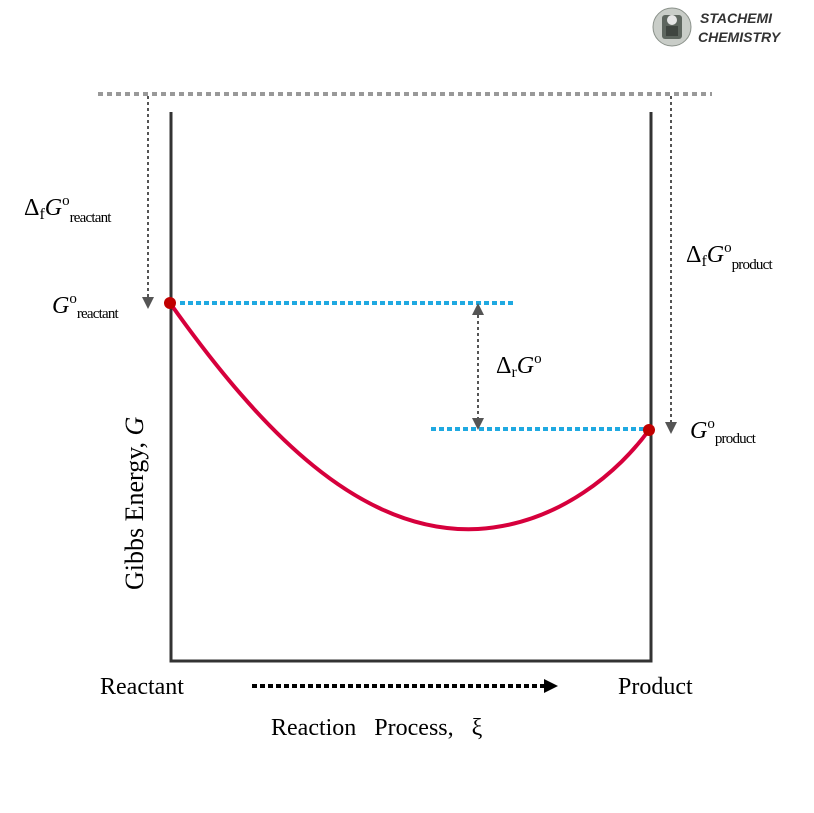 The image size is (814, 813). I want to click on x-axis-text: Reaction Process,, so click(371, 728).